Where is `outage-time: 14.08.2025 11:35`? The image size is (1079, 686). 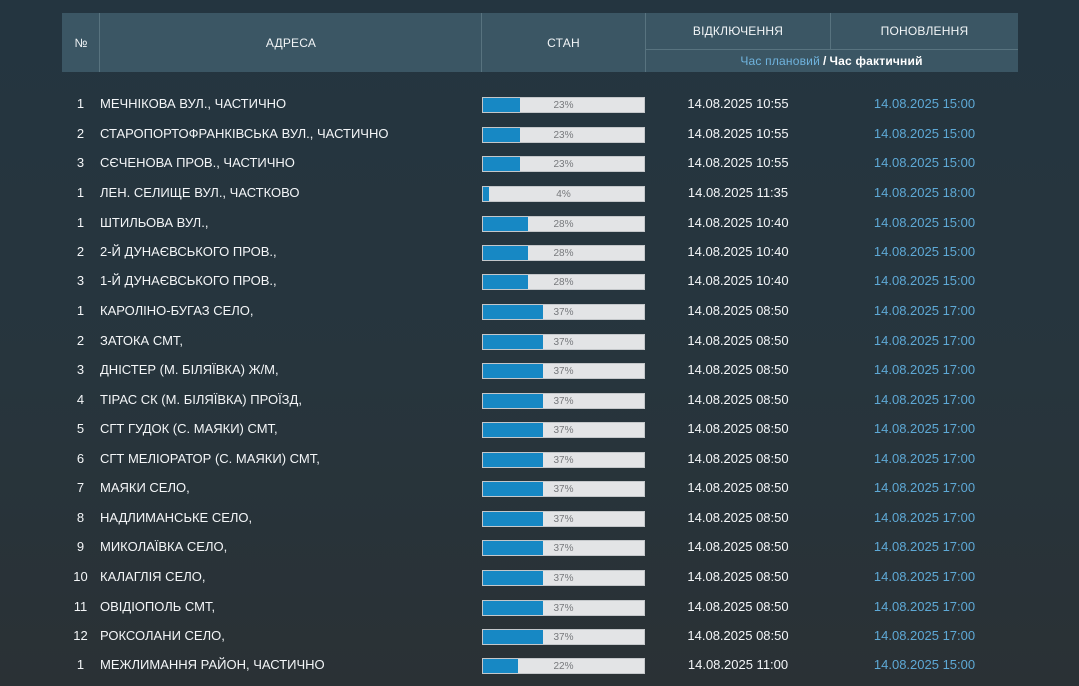
outage-time: 14.08.2025 11:35 is located at coordinates (738, 192).